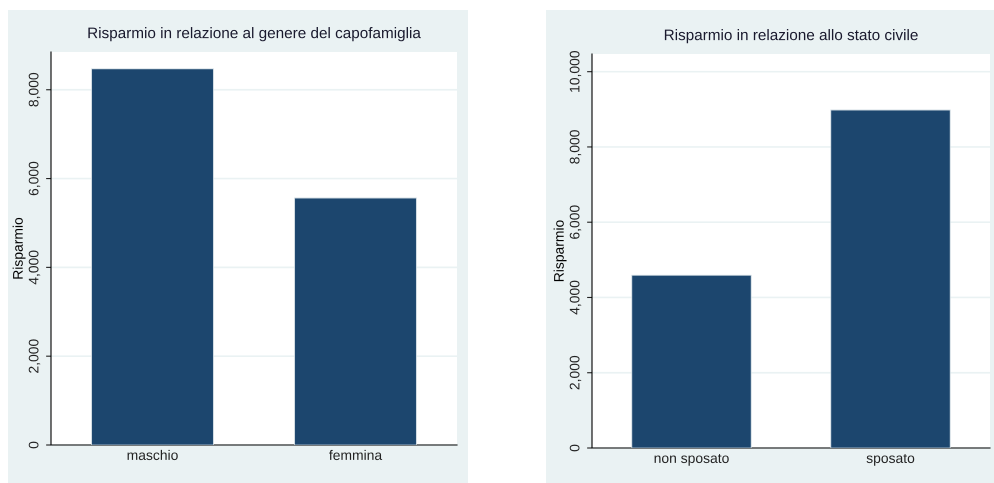  Describe the element at coordinates (153, 455) in the screenshot. I see `x-tick-label: maschio` at that location.